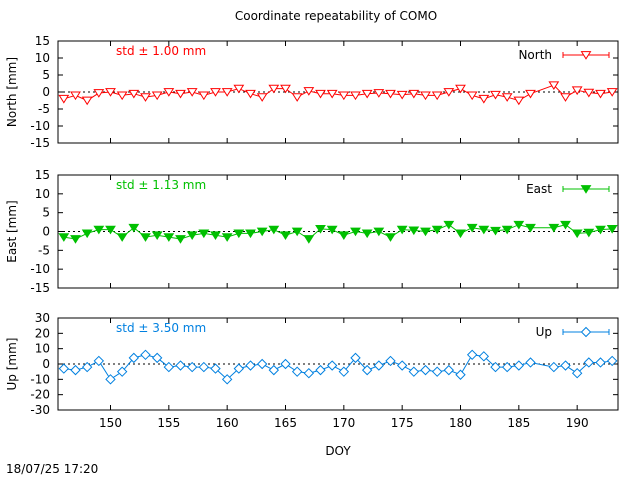 The width and height of the screenshot is (640, 480). I want to click on north-ytick-label: -5, so click(44, 109).